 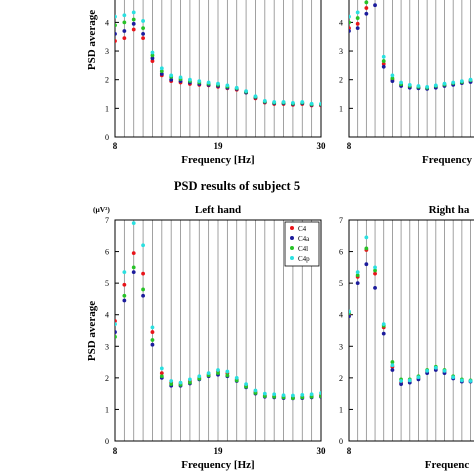 I want to click on y-tick-label: 6, so click(x=107, y=252).